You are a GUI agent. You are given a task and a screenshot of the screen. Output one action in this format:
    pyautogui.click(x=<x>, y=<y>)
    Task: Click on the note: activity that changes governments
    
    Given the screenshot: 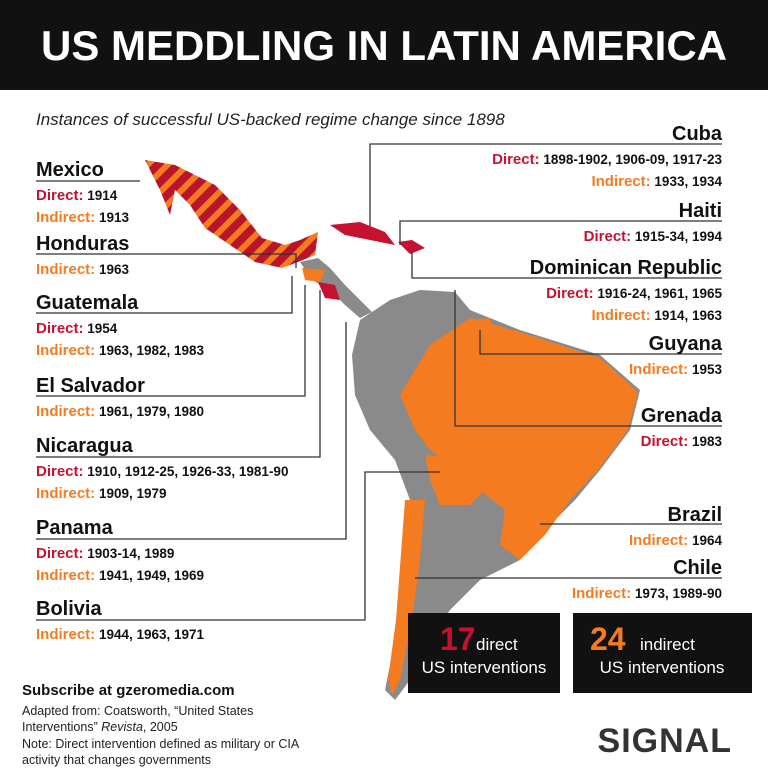 What is the action you would take?
    pyautogui.click(x=116, y=760)
    